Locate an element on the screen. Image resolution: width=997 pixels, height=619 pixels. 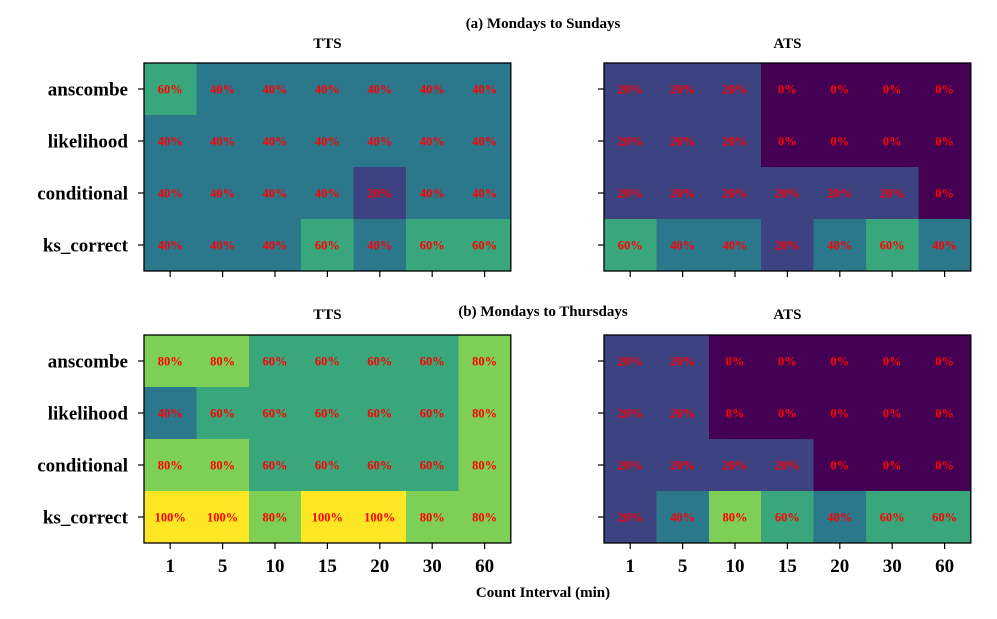
section-title: (a) Mondays to Sundays is located at coordinates (543, 24).